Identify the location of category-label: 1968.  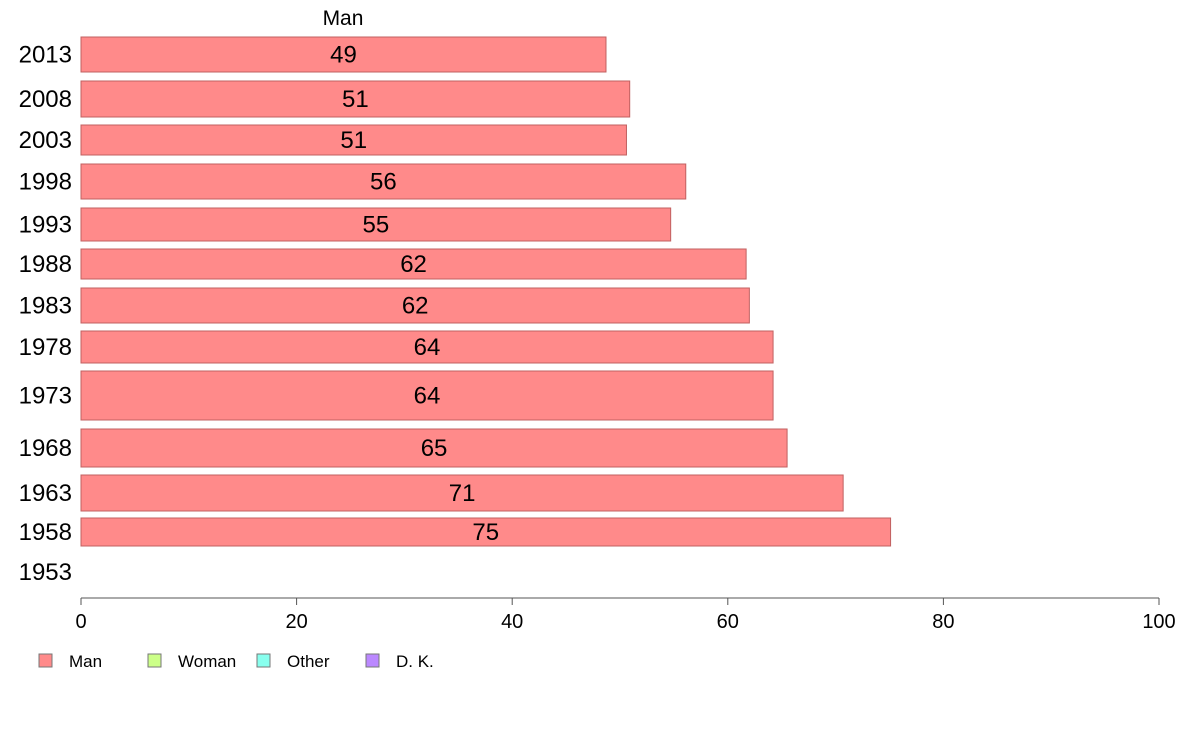
(45, 448).